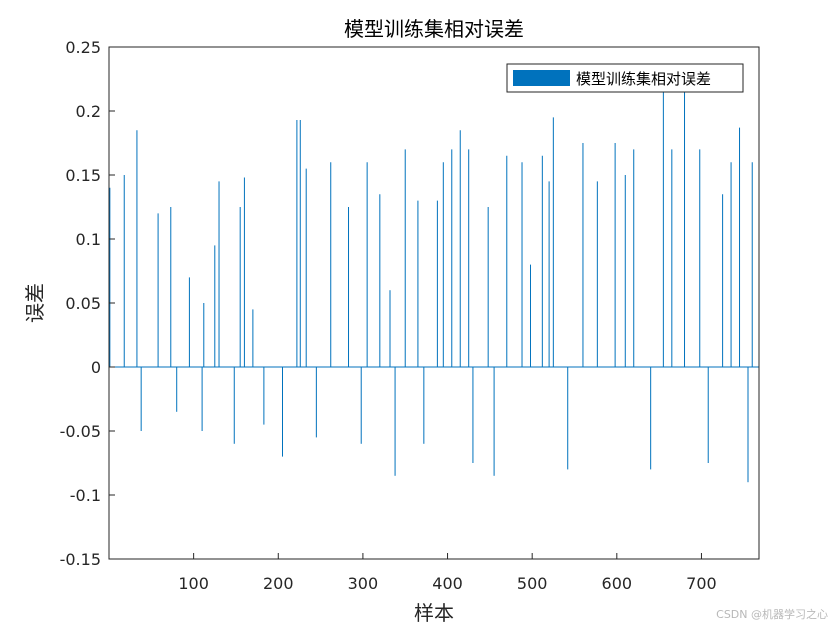 Image resolution: width=840 pixels, height=630 pixels. What do you see at coordinates (85, 495) in the screenshot?
I see `y-tick-label: -0.1` at bounding box center [85, 495].